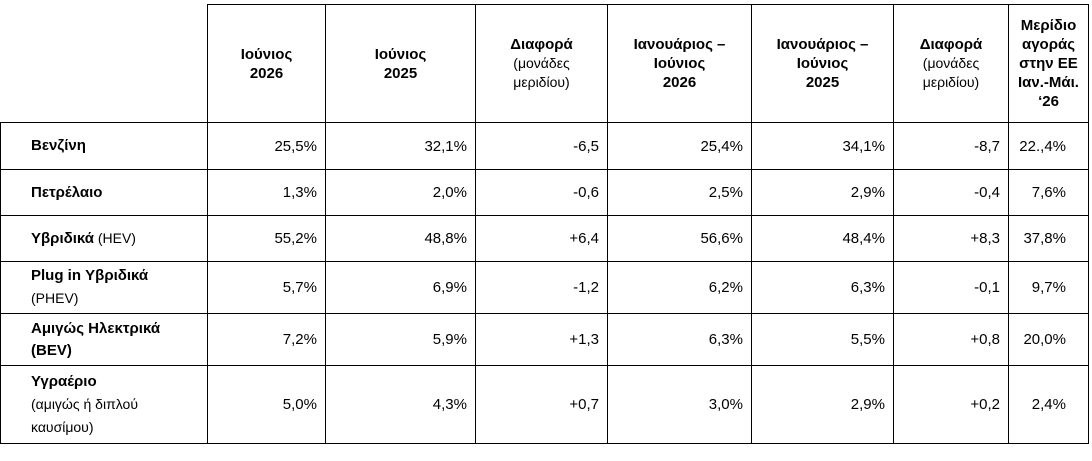 The image size is (1092, 461). Describe the element at coordinates (62, 238) in the screenshot. I see `row-label-text: Υβριδικά` at that location.